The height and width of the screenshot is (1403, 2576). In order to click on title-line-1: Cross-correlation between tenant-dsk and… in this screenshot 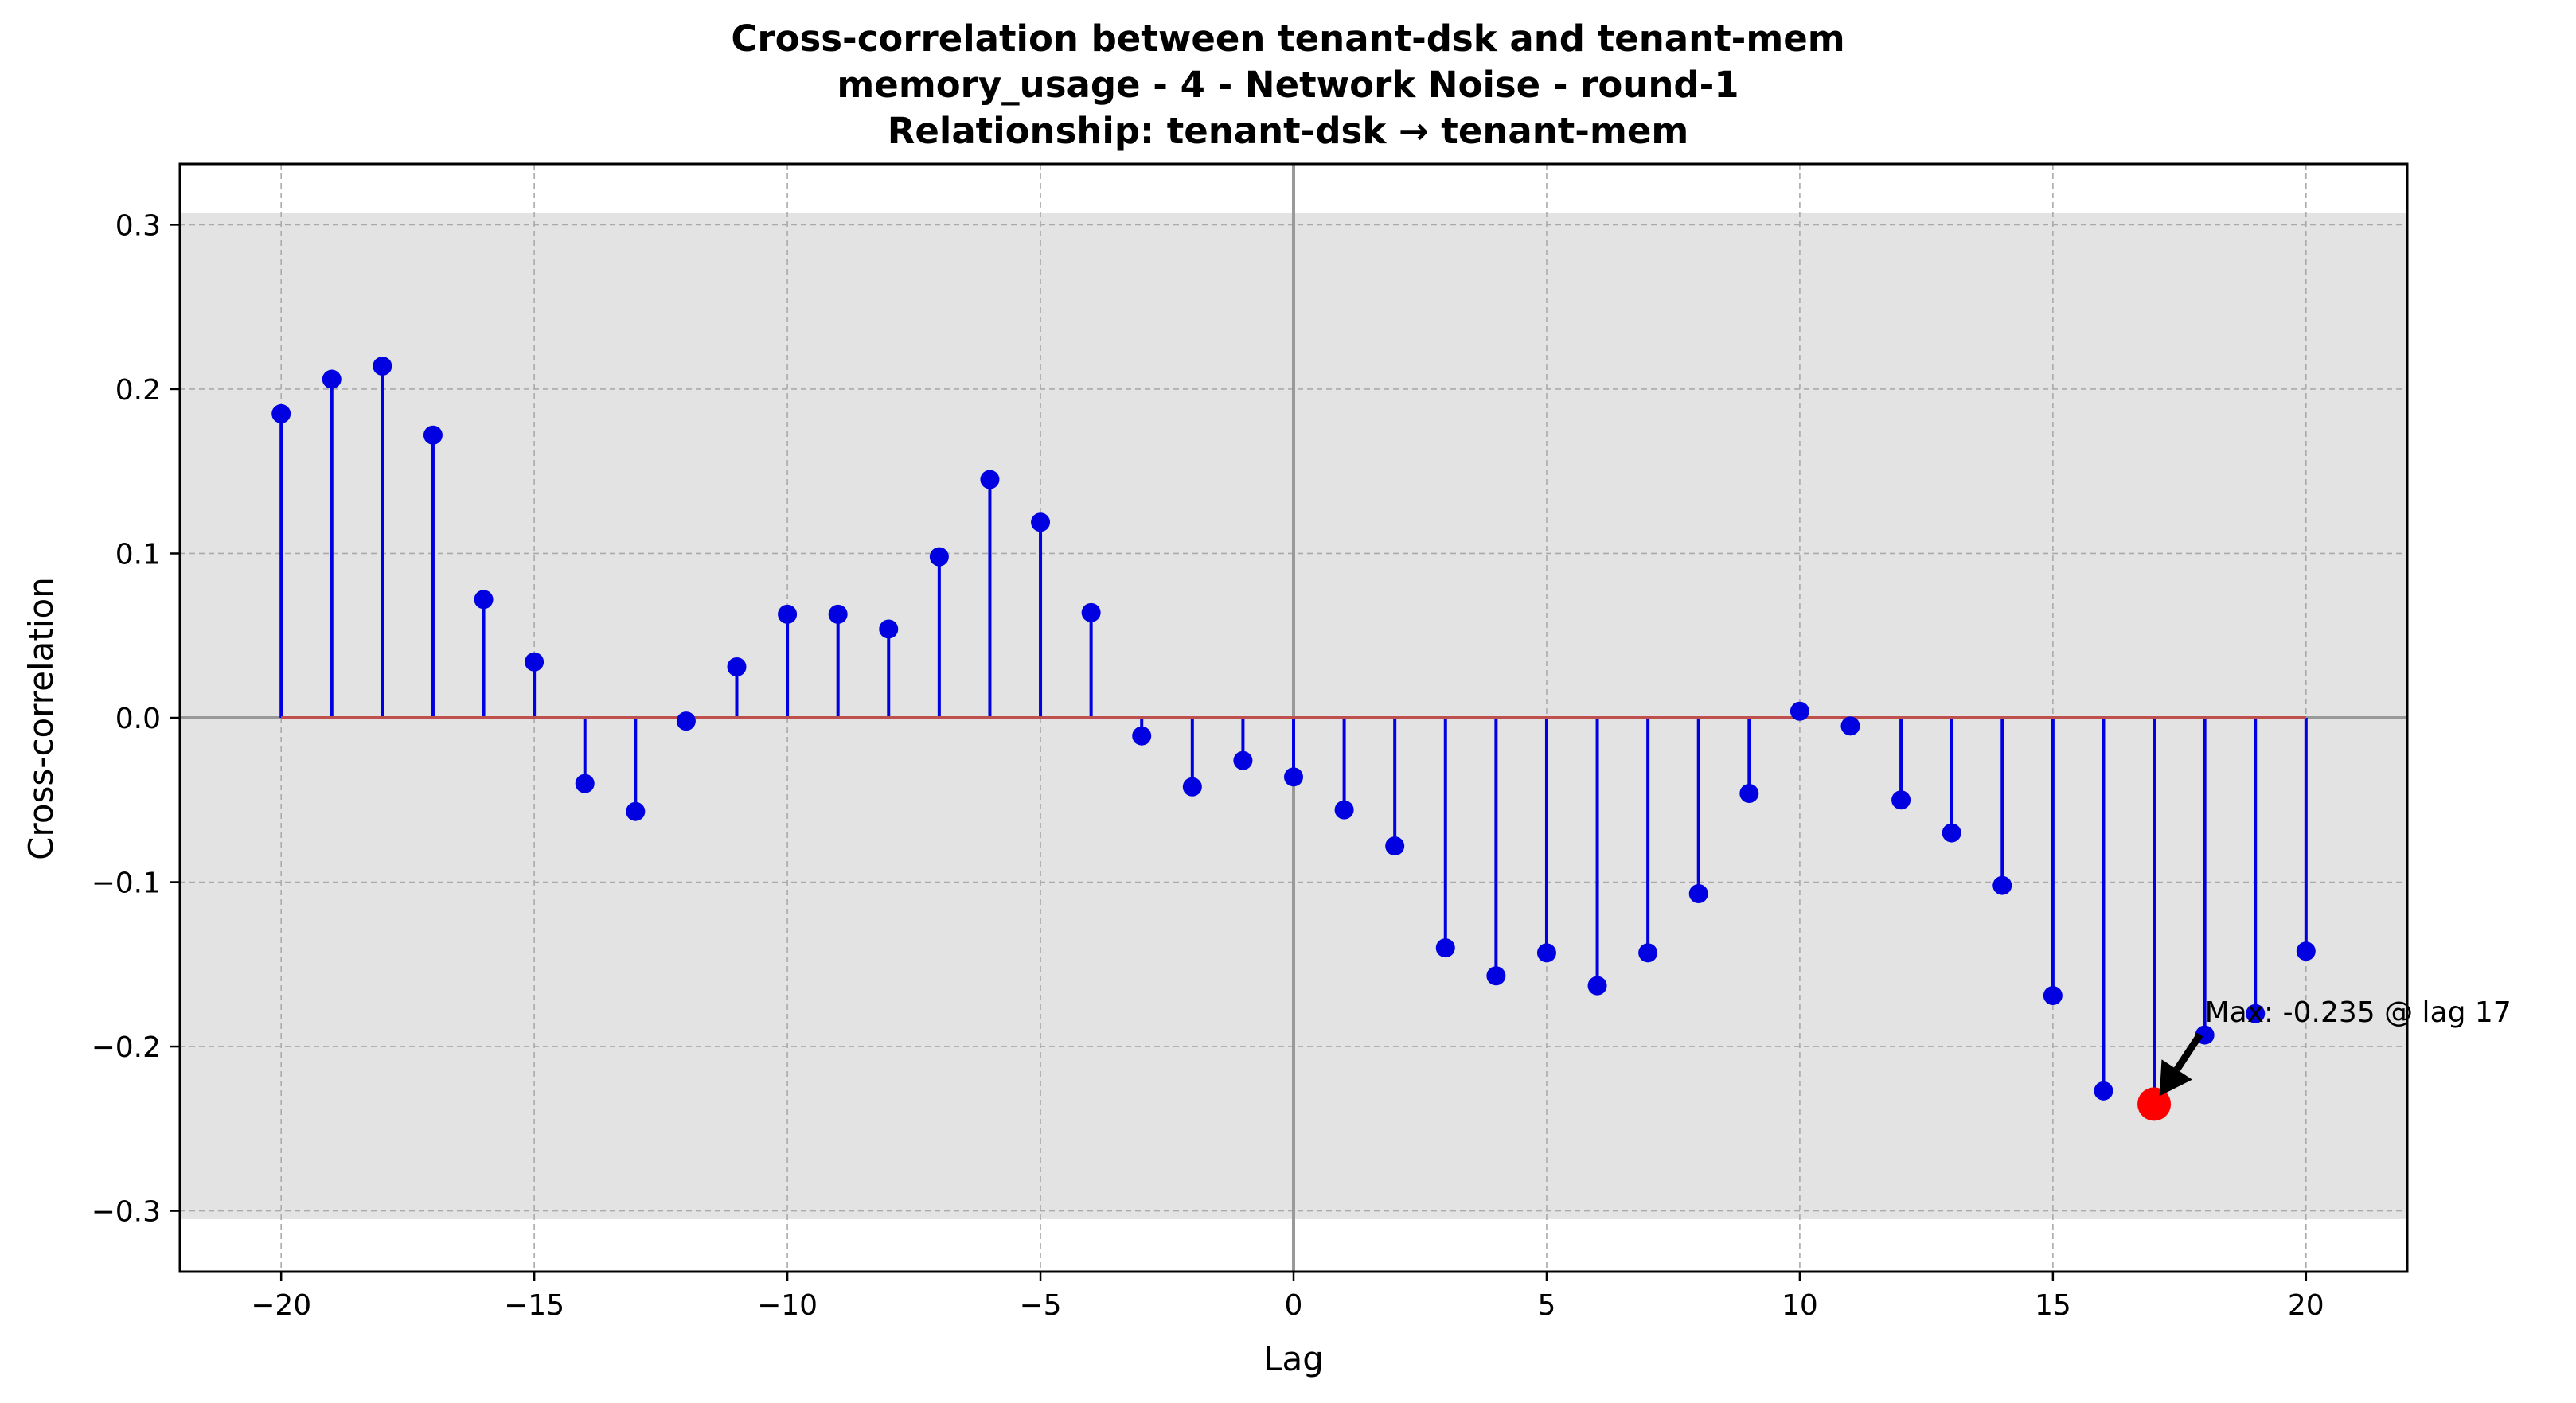, I will do `click(1287, 39)`.